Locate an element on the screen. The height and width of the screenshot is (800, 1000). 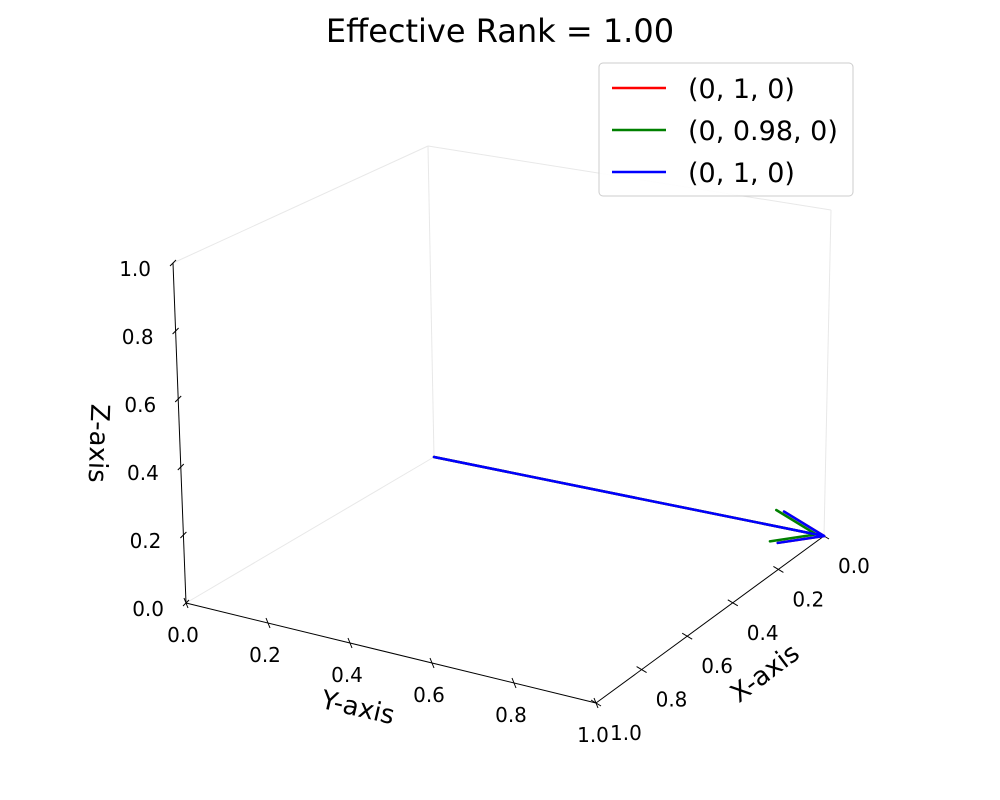
chart-title: Effective Rank = 1.00 is located at coordinates (500, 31).